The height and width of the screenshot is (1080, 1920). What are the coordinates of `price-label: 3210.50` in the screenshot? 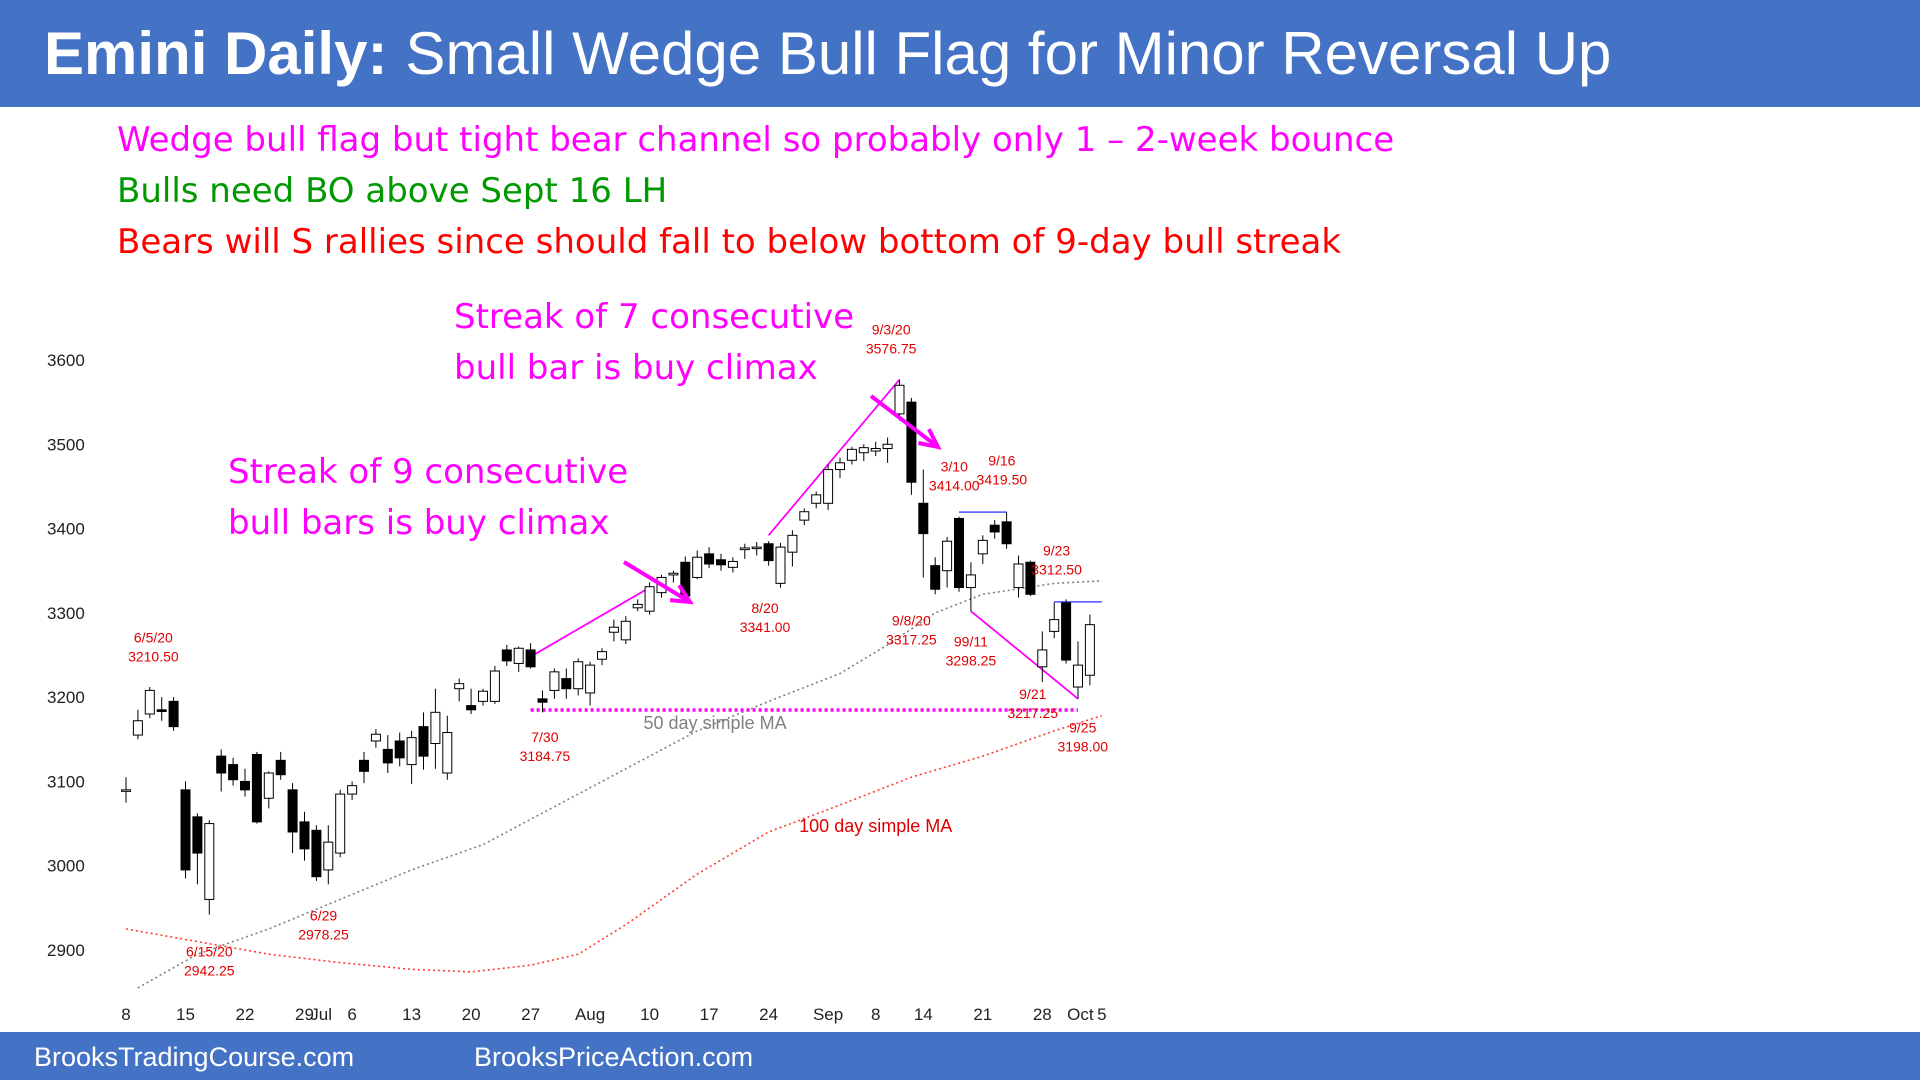 It's located at (153, 656).